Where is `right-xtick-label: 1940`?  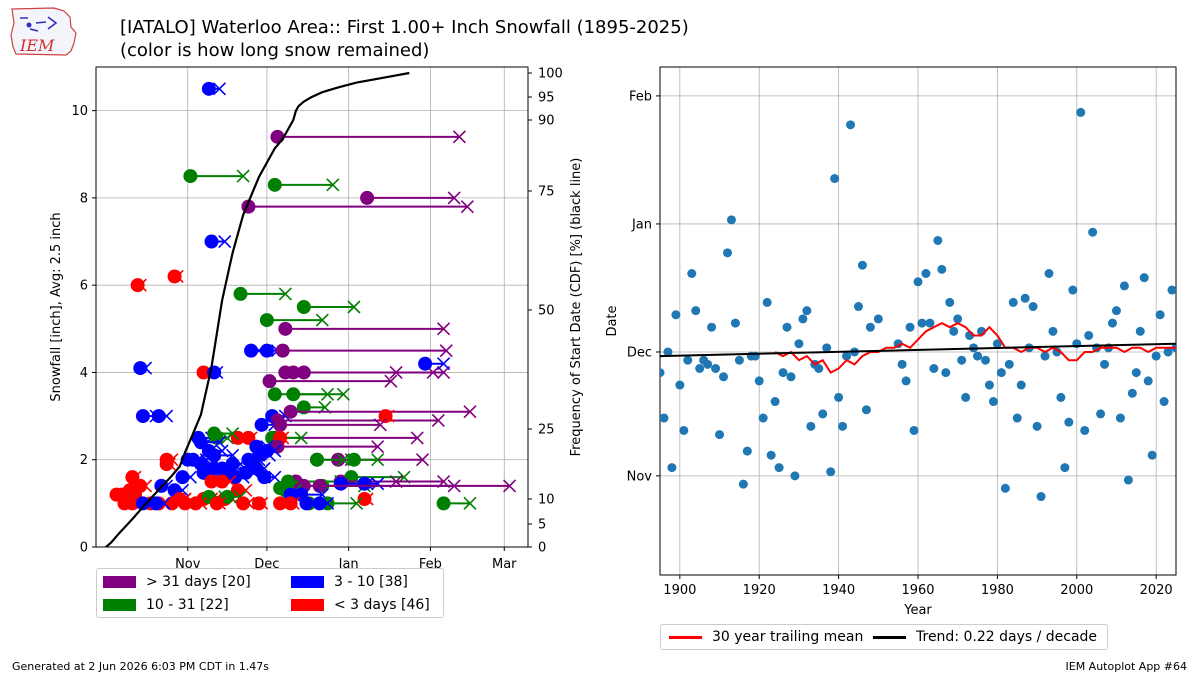 right-xtick-label: 1940 is located at coordinates (838, 590).